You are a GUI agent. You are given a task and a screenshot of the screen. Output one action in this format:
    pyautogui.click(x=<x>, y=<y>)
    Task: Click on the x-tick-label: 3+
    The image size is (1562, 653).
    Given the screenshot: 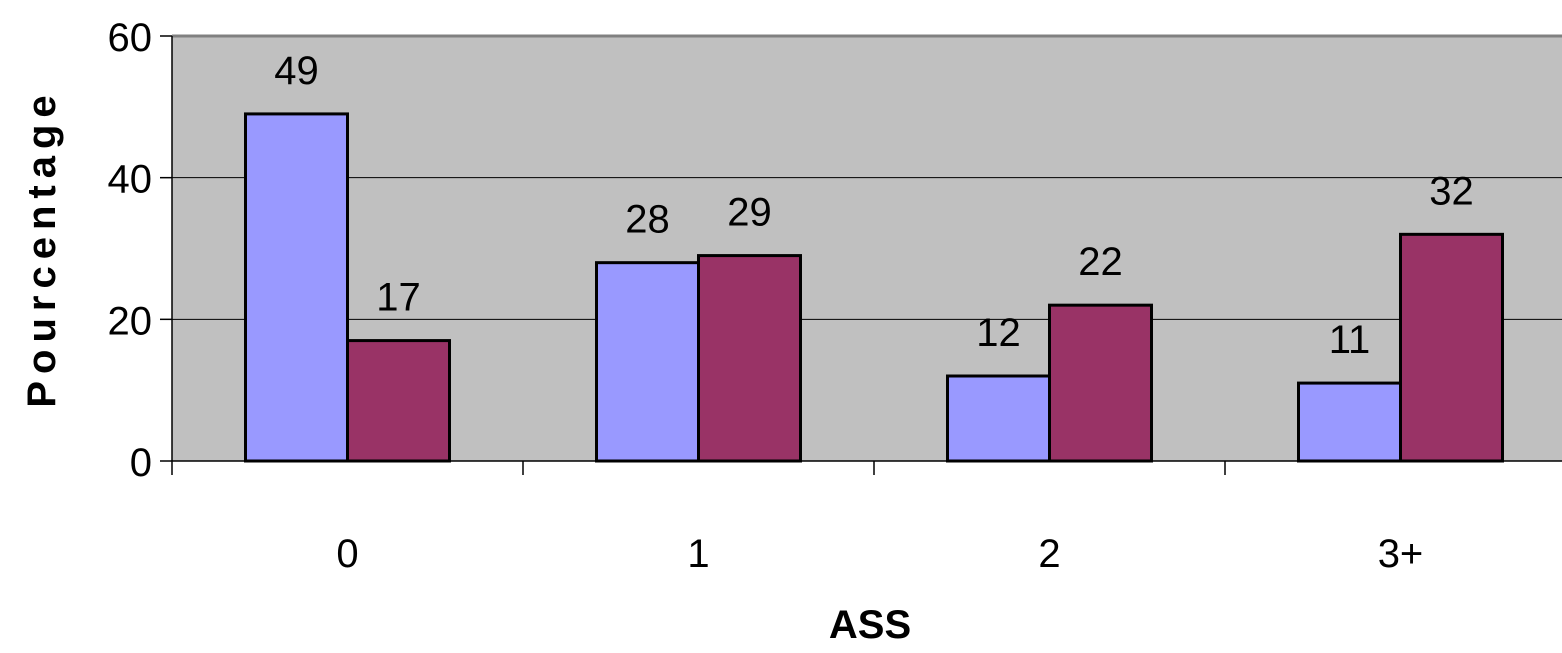 What is the action you would take?
    pyautogui.click(x=1401, y=554)
    